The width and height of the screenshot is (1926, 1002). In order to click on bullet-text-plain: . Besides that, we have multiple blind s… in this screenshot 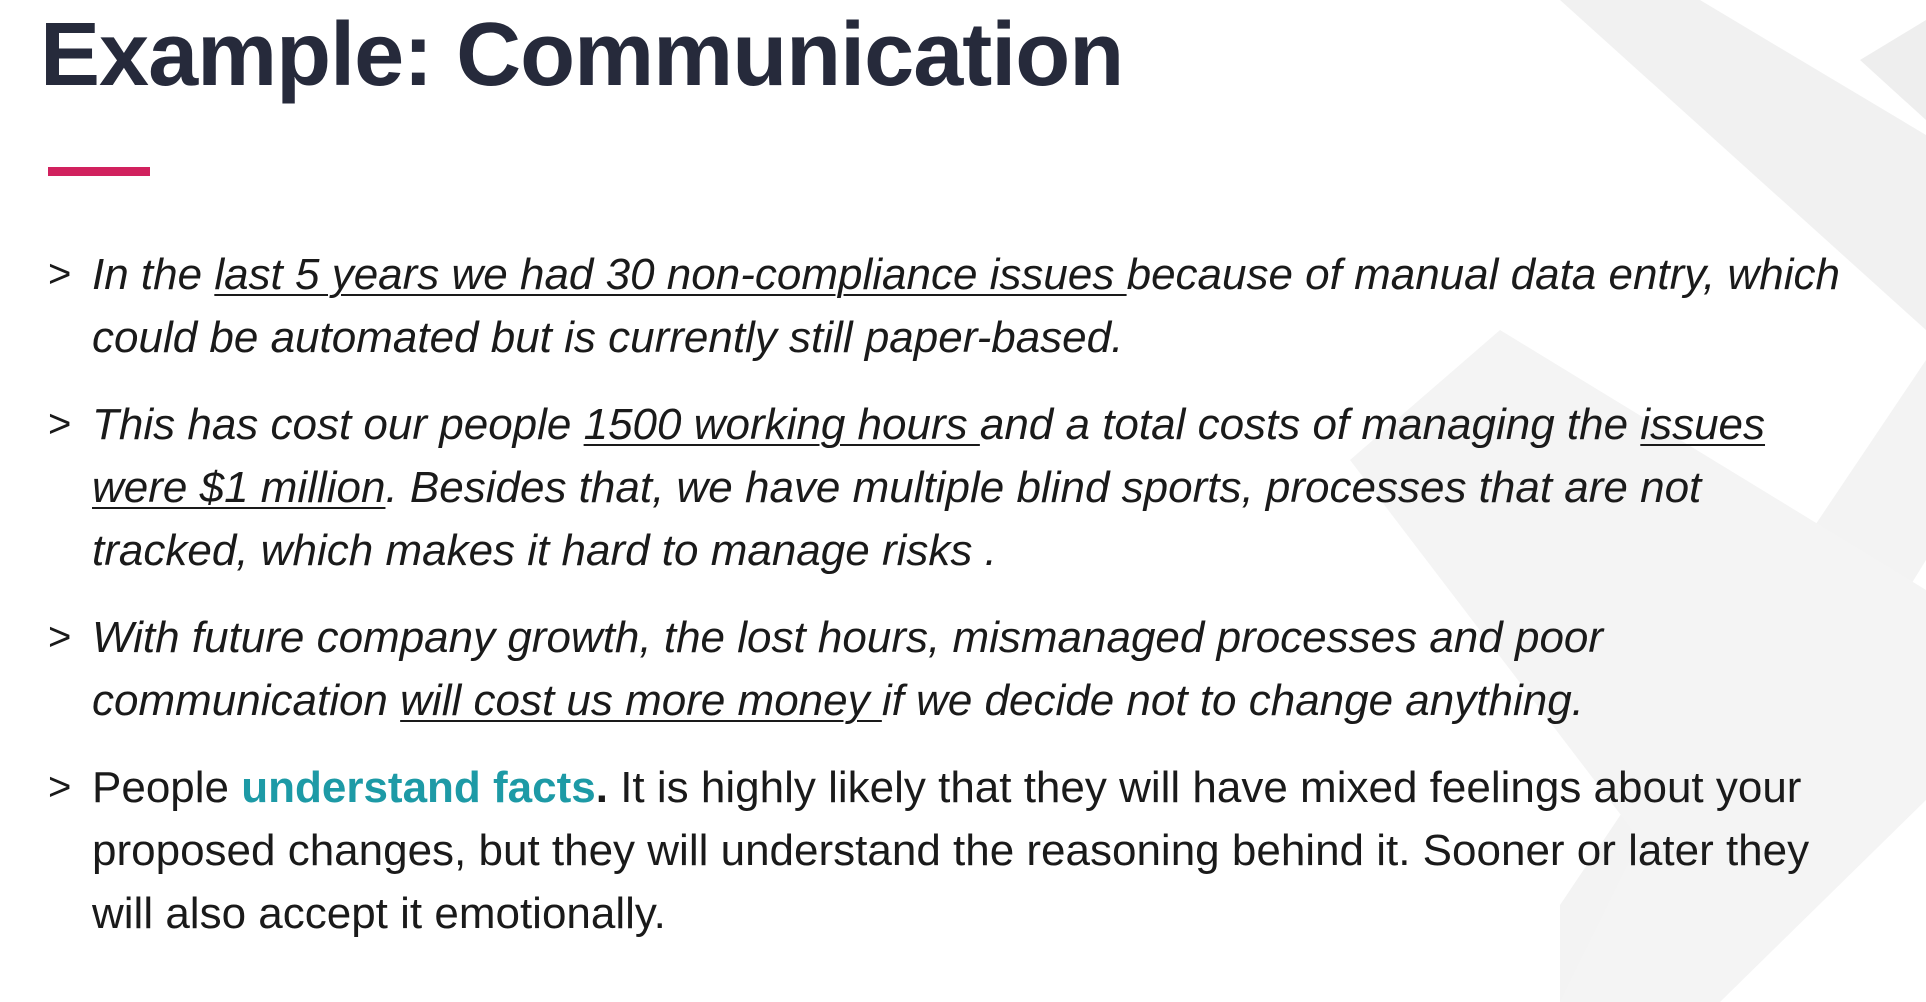, I will do `click(897, 519)`.